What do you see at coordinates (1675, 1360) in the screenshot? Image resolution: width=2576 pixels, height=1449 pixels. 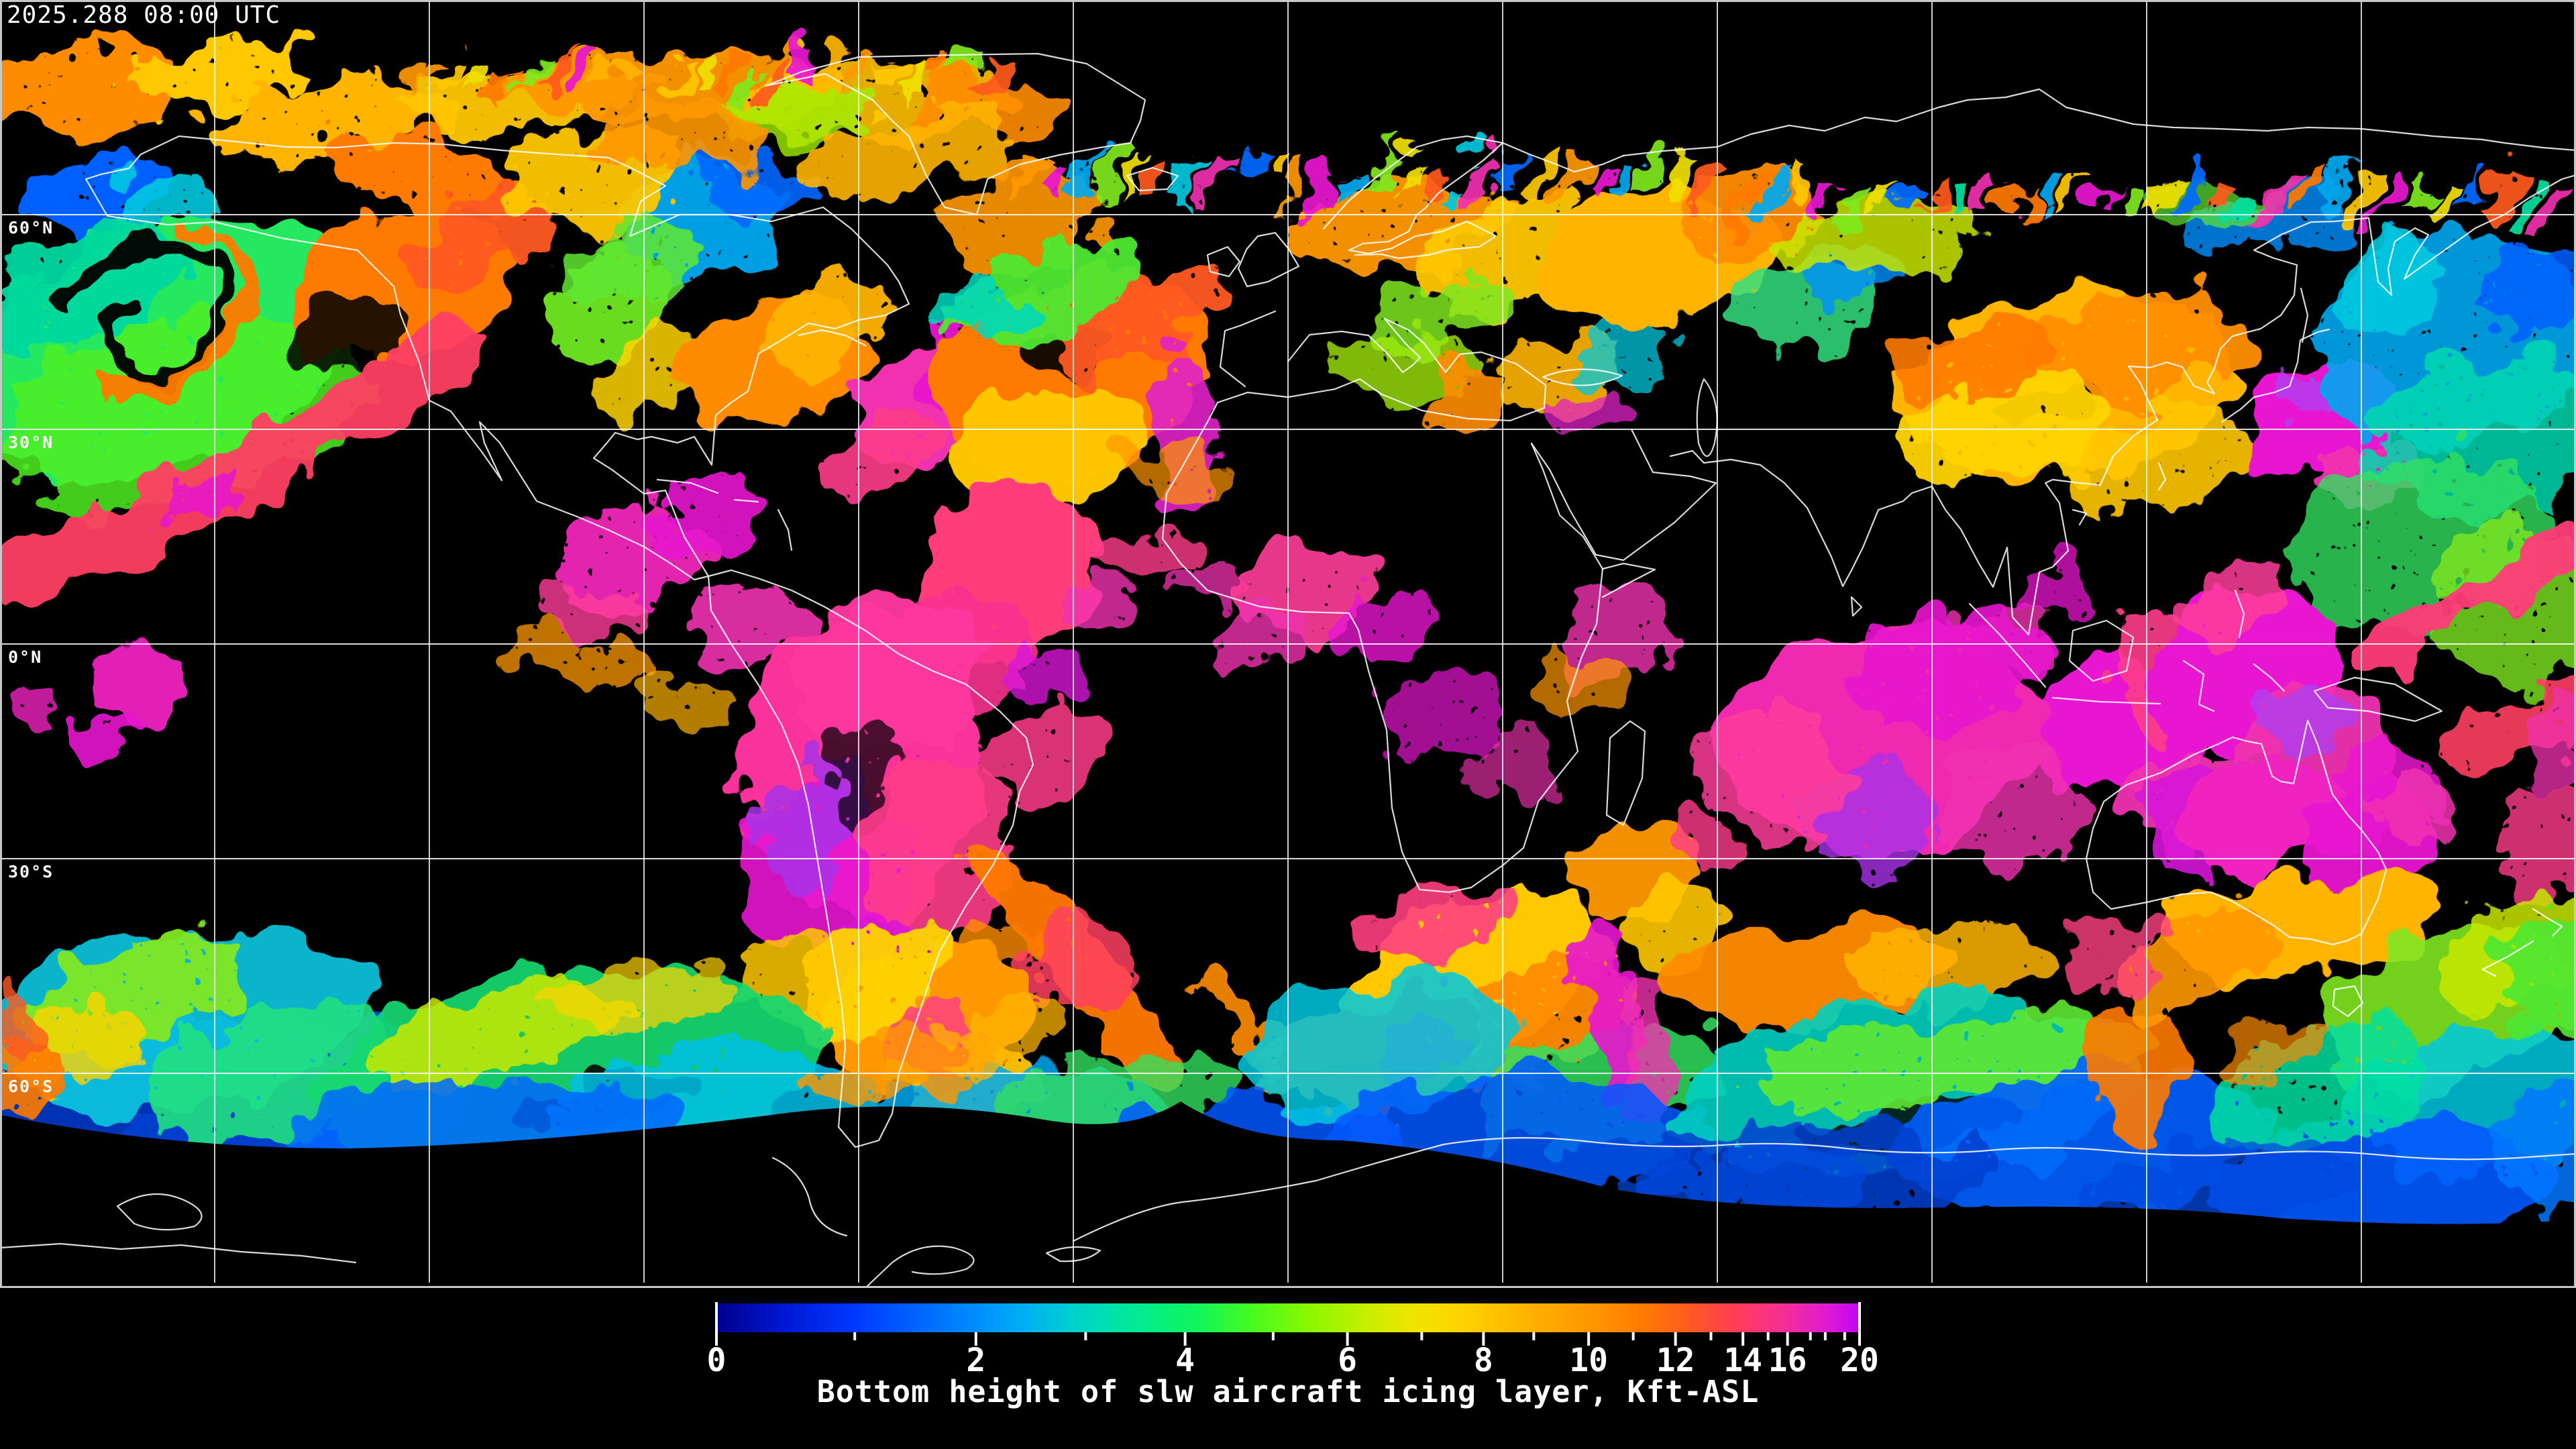 I see `colorbar-tick-label: 12` at bounding box center [1675, 1360].